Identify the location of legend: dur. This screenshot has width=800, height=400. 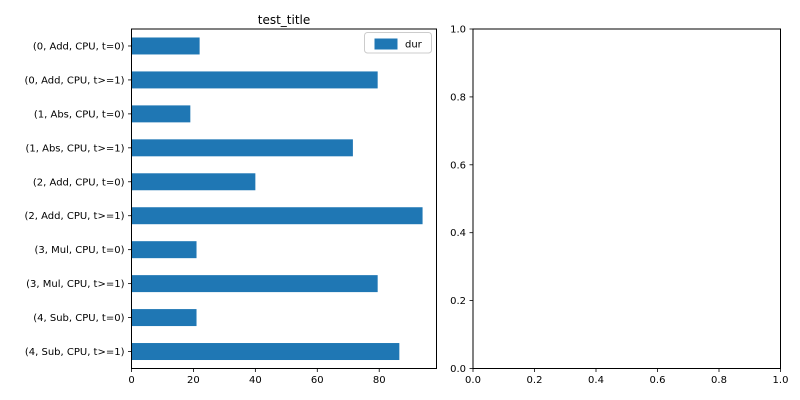
(398, 43).